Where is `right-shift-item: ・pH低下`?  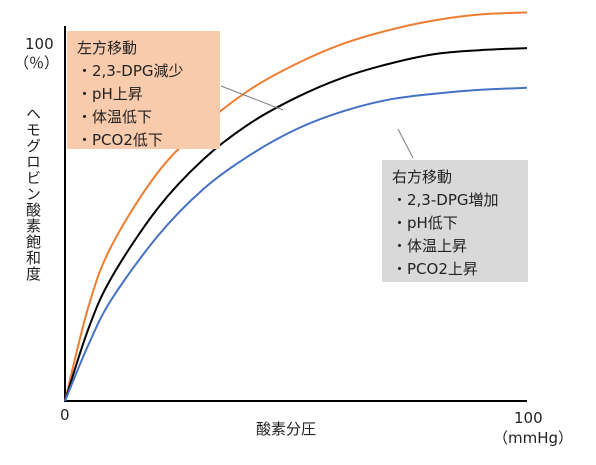
right-shift-item: ・pH低下 is located at coordinates (425, 223).